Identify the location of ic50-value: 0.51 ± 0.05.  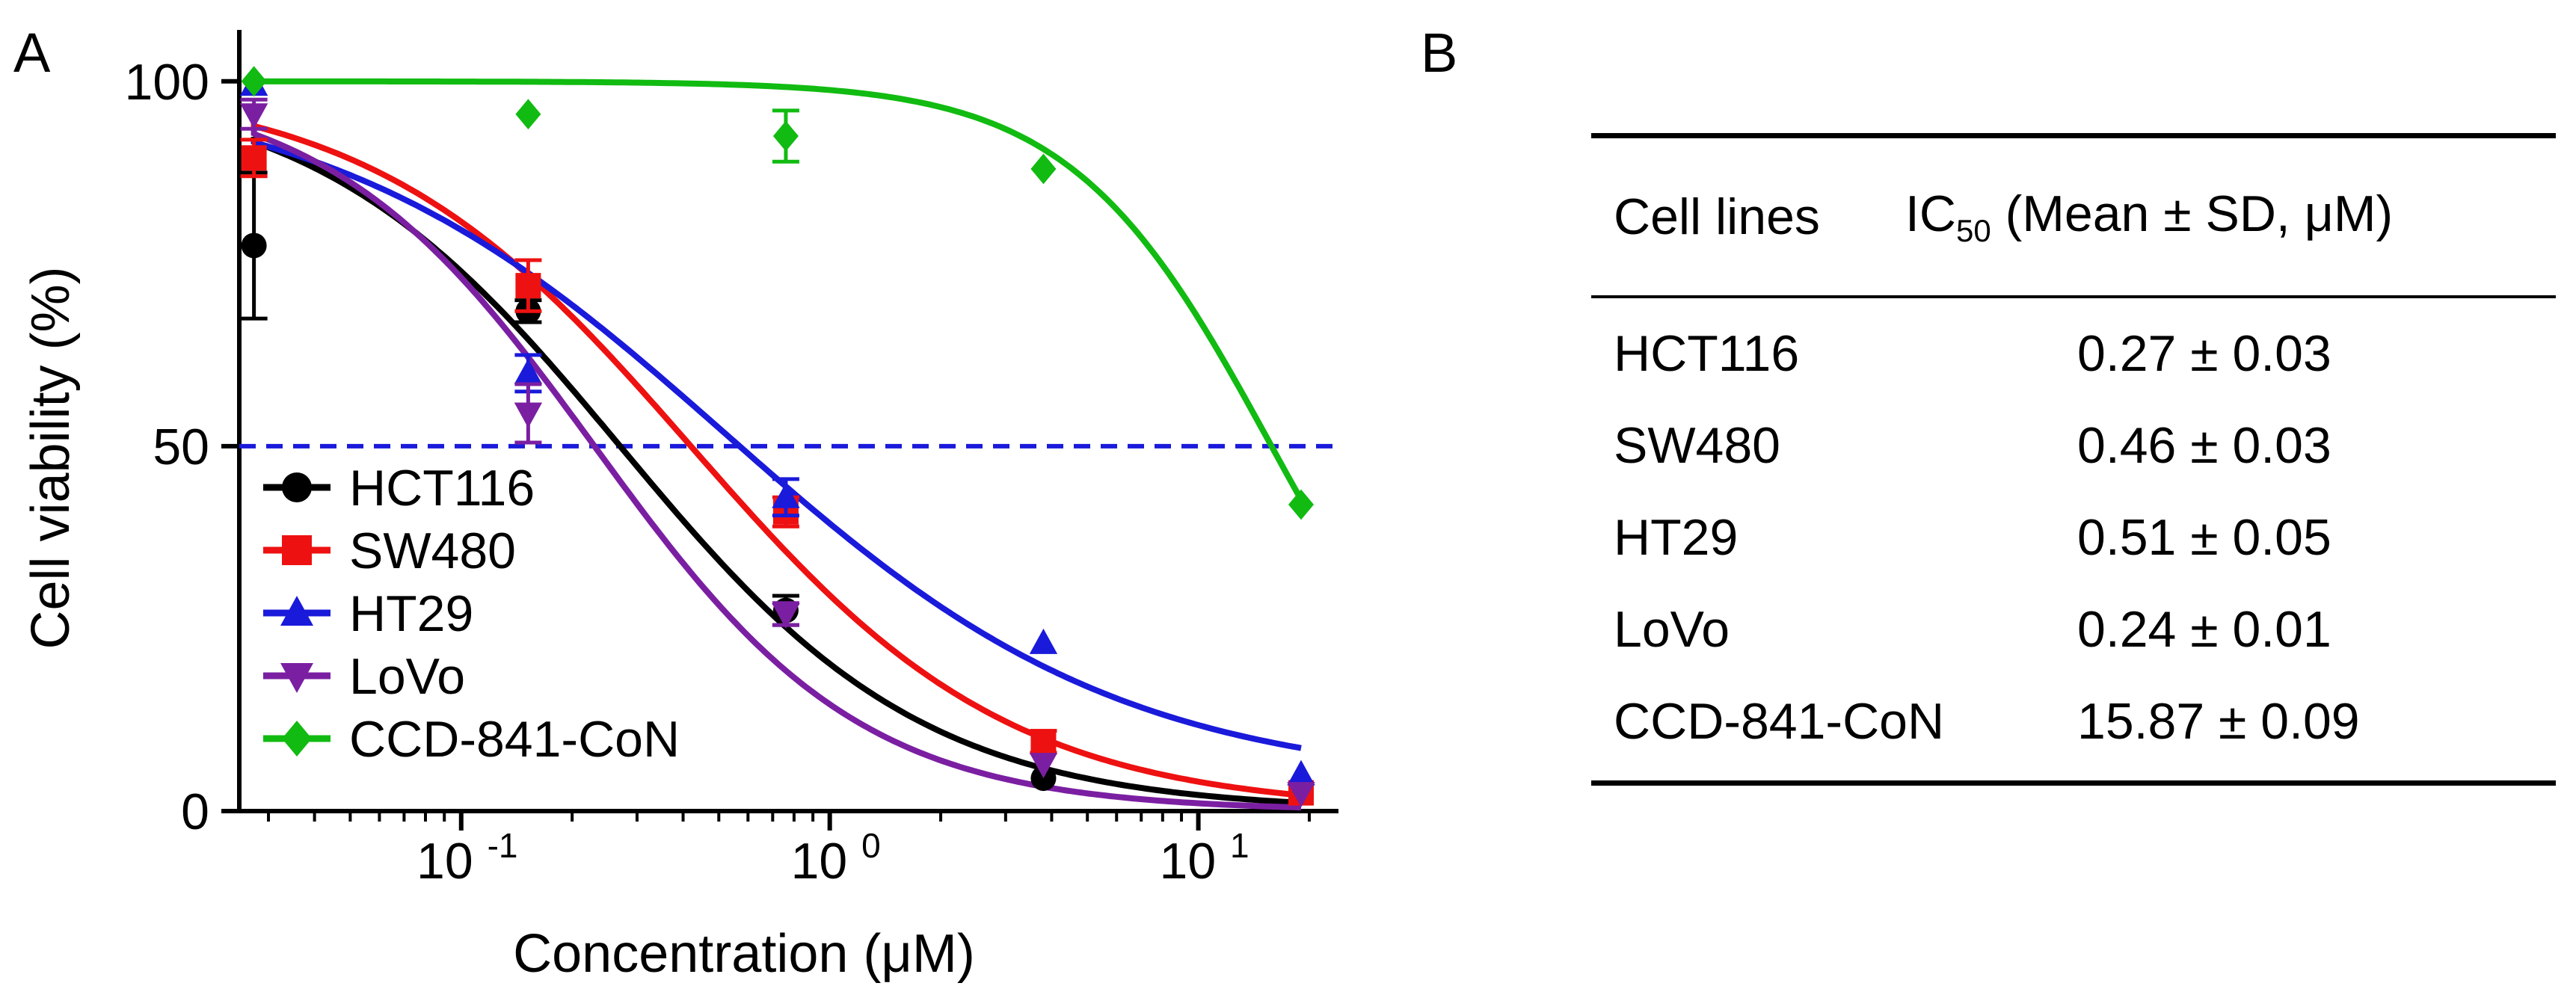
(2204, 537).